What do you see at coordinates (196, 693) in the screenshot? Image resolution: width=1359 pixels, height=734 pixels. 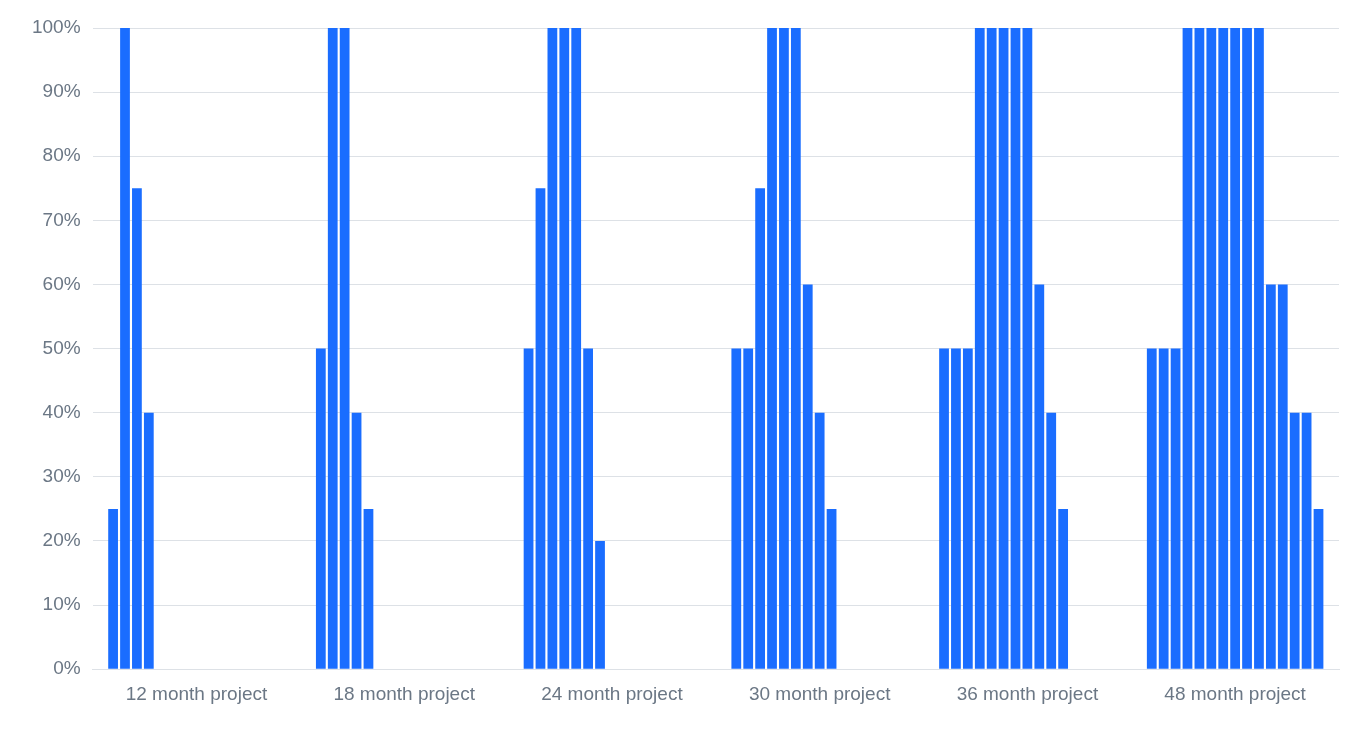 I see `x-tick-label: 12 month project` at bounding box center [196, 693].